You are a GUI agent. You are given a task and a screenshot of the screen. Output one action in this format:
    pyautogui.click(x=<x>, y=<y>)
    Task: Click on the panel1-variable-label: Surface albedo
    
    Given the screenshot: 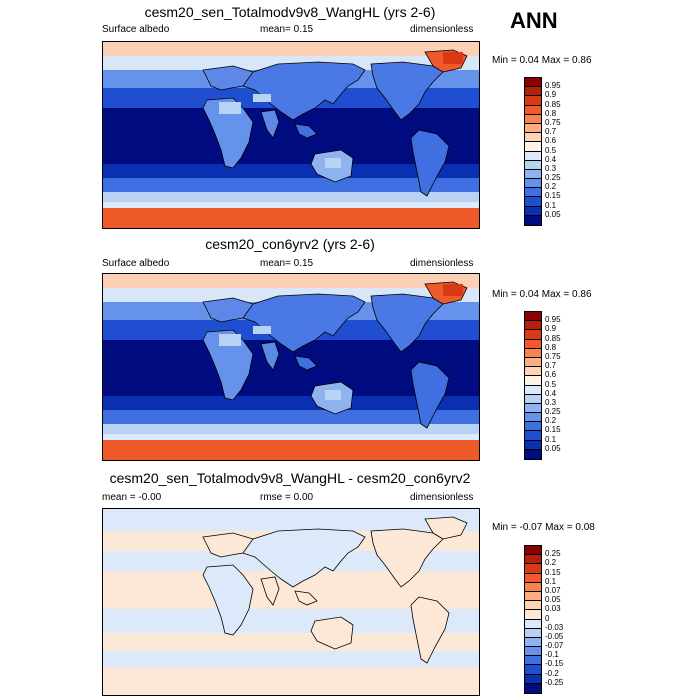 What is the action you would take?
    pyautogui.click(x=136, y=29)
    